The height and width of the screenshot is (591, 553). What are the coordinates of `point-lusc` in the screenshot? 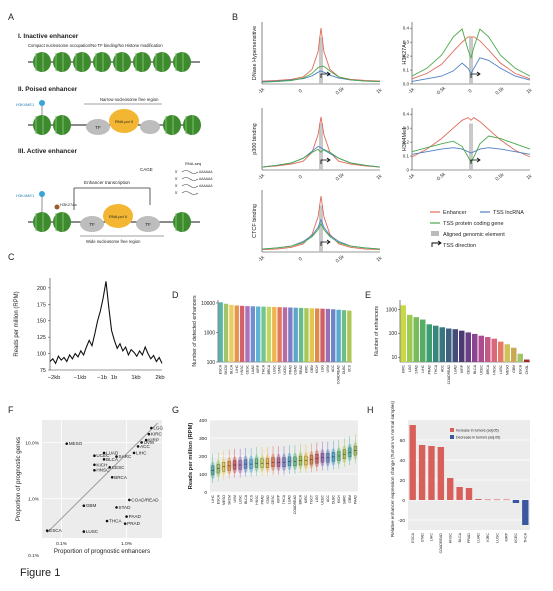 It's located at (84, 531).